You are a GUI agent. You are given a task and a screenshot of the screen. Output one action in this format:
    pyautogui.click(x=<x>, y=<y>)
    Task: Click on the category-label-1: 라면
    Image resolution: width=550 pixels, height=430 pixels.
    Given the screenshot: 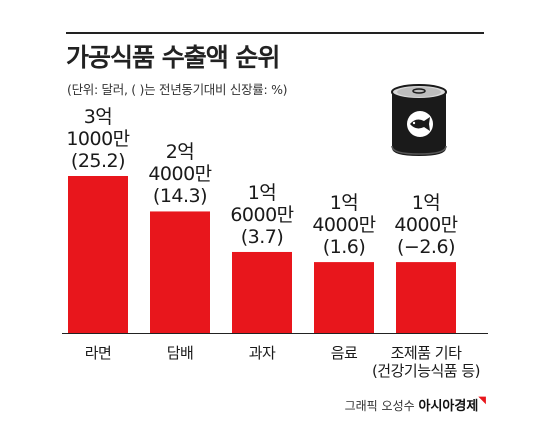 What is the action you would take?
    pyautogui.click(x=98, y=353)
    